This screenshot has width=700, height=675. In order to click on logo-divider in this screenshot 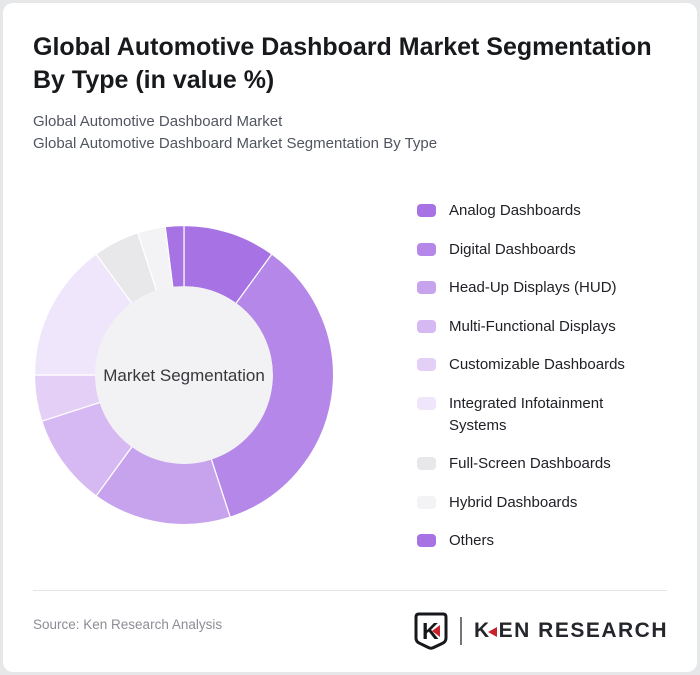, I will do `click(460, 631)`.